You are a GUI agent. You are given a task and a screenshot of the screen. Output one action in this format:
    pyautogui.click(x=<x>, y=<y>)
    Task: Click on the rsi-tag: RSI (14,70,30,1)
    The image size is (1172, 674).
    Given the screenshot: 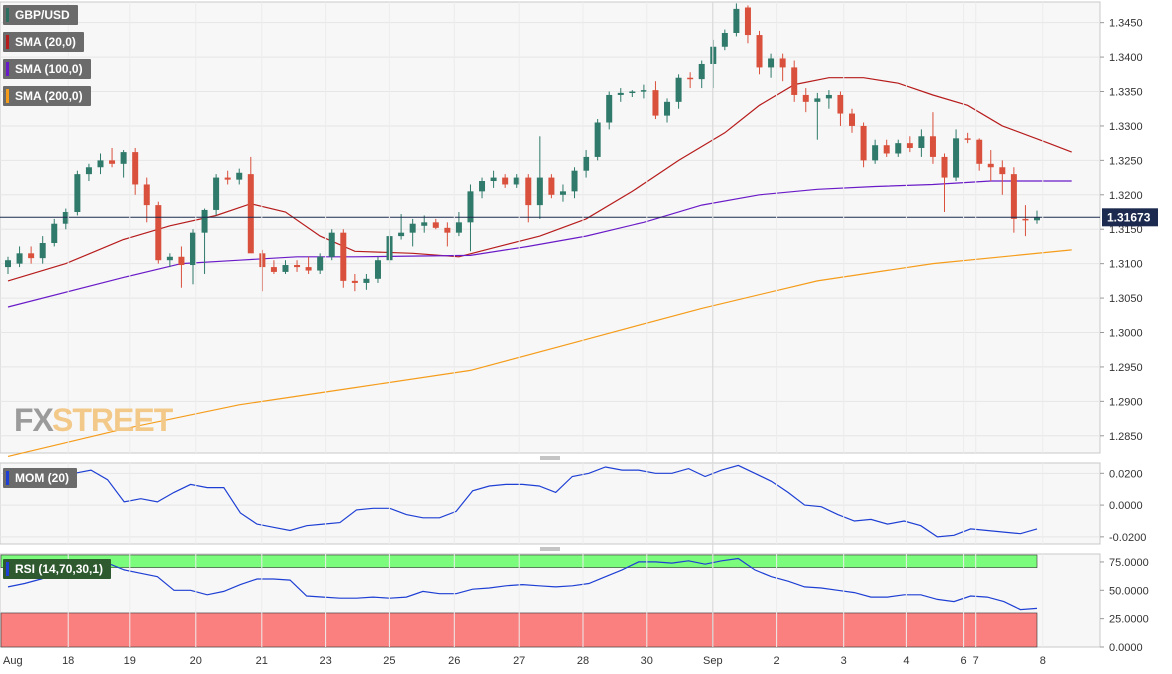 What is the action you would take?
    pyautogui.click(x=57, y=569)
    